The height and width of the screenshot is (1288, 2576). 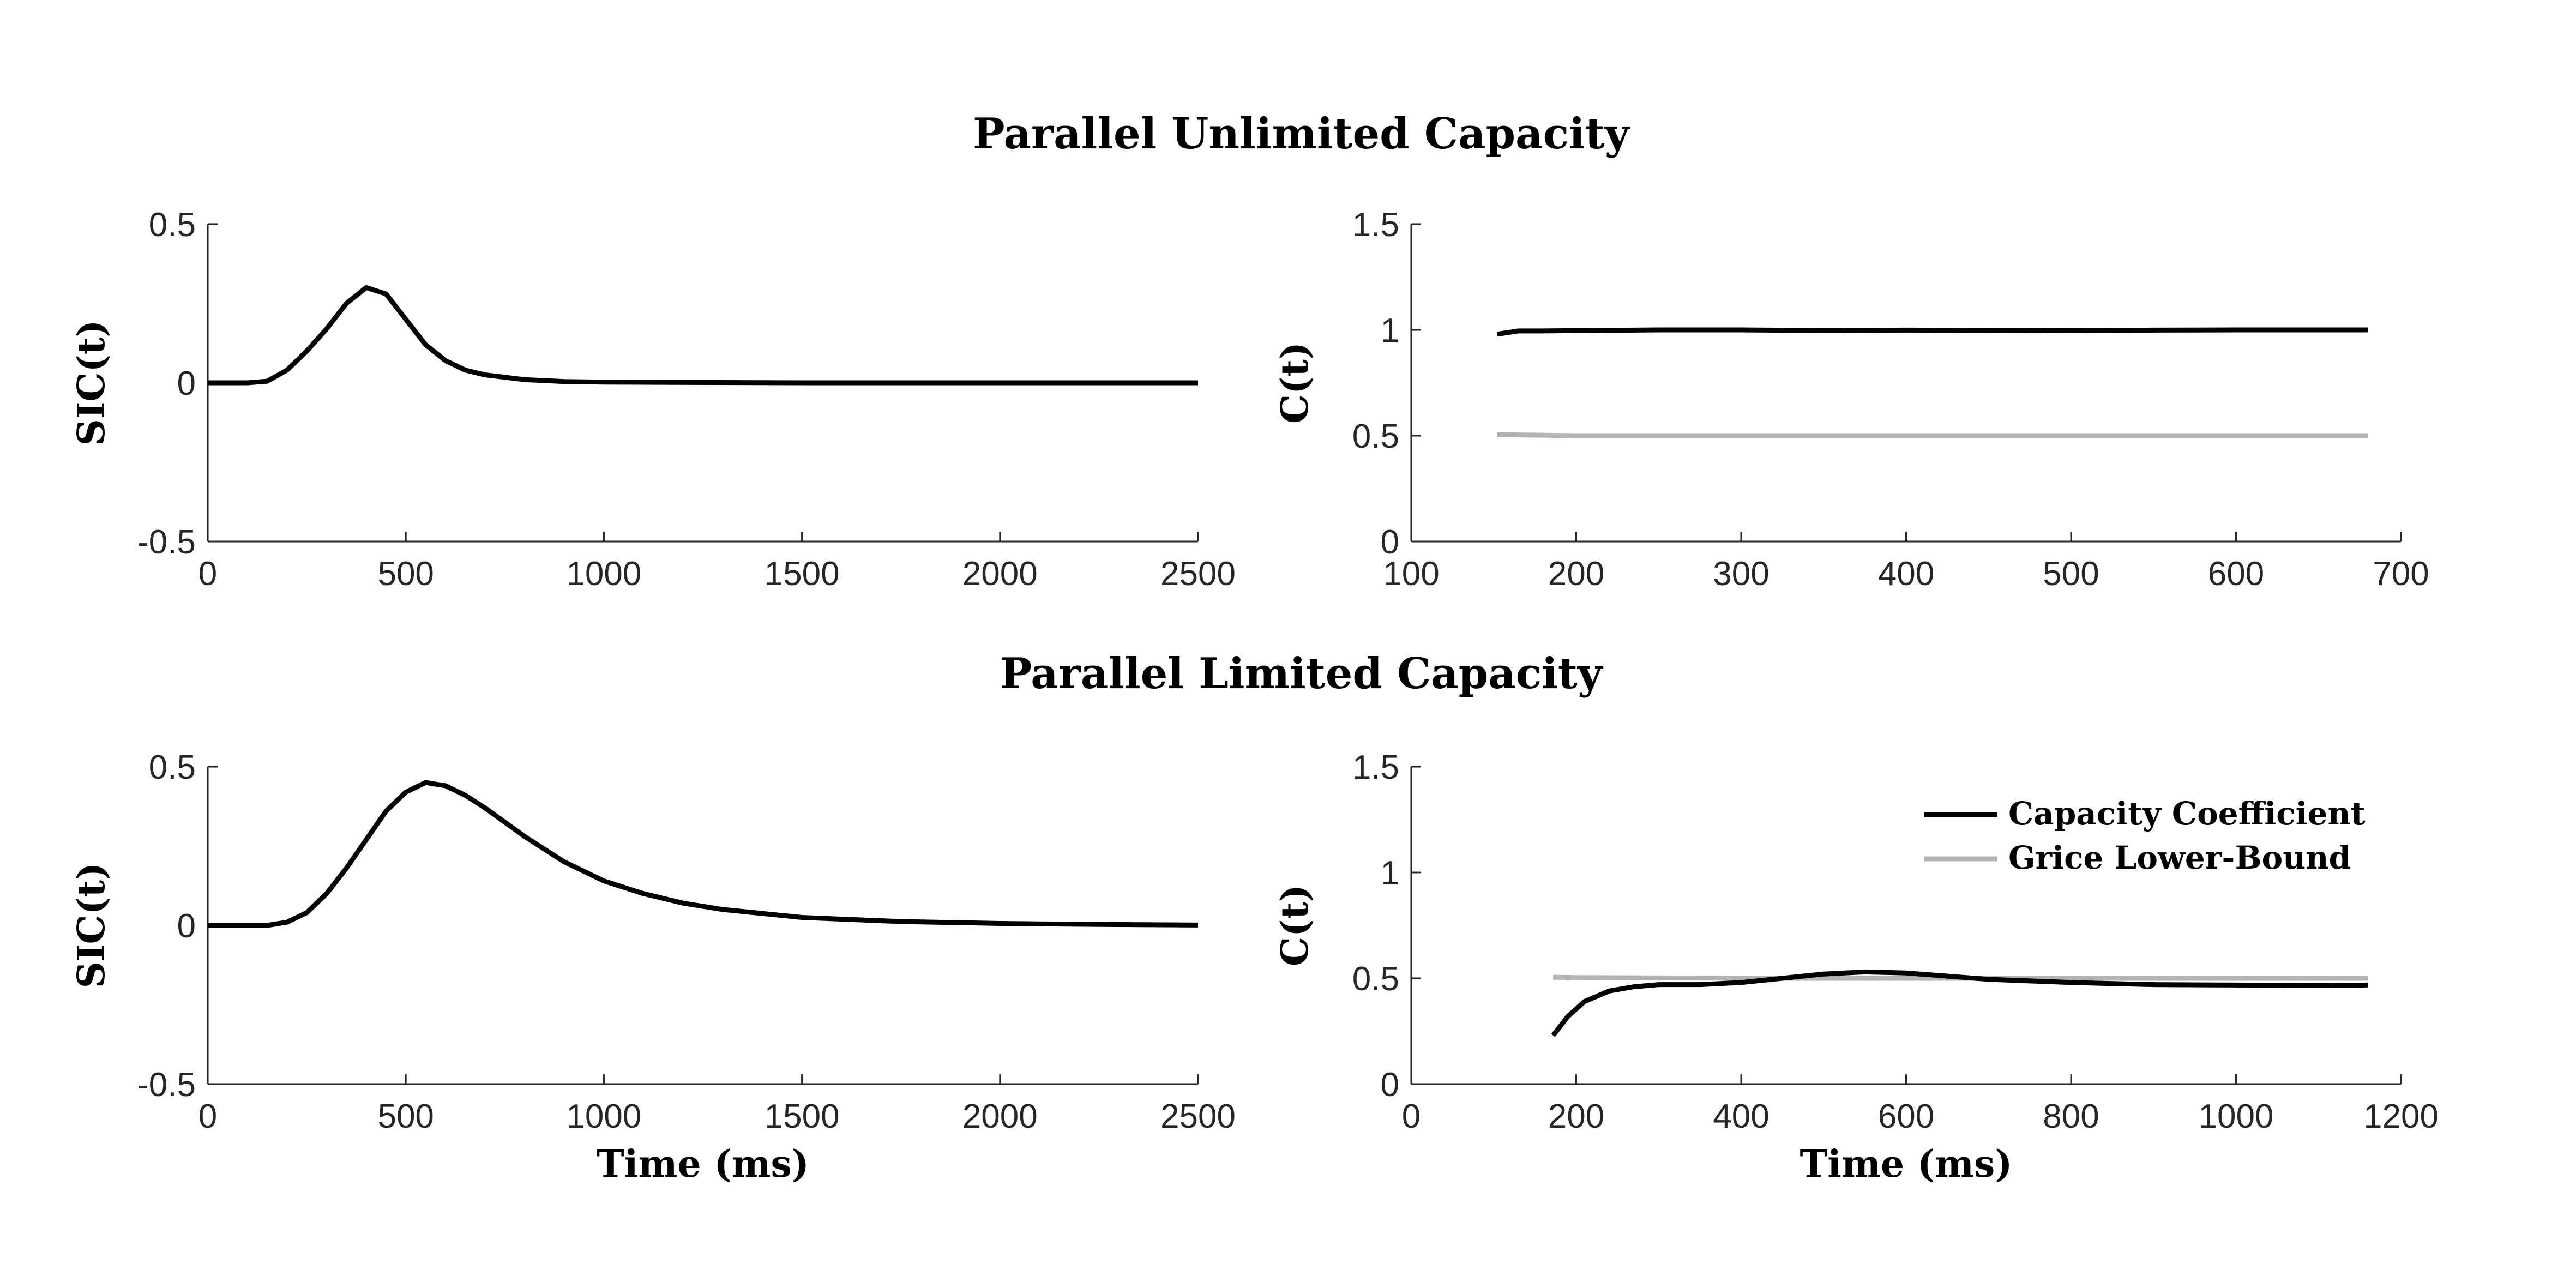 What do you see at coordinates (2187, 813) in the screenshot?
I see `legend-label-capacity-coefficient: Capacity Coefficient` at bounding box center [2187, 813].